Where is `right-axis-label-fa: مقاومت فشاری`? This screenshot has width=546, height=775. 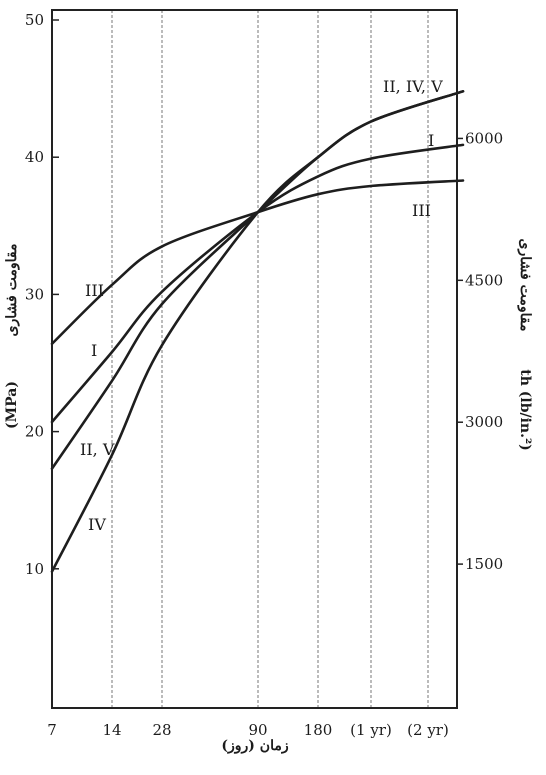
right-axis-label-fa: مقاومت فشاری is located at coordinates (525, 285).